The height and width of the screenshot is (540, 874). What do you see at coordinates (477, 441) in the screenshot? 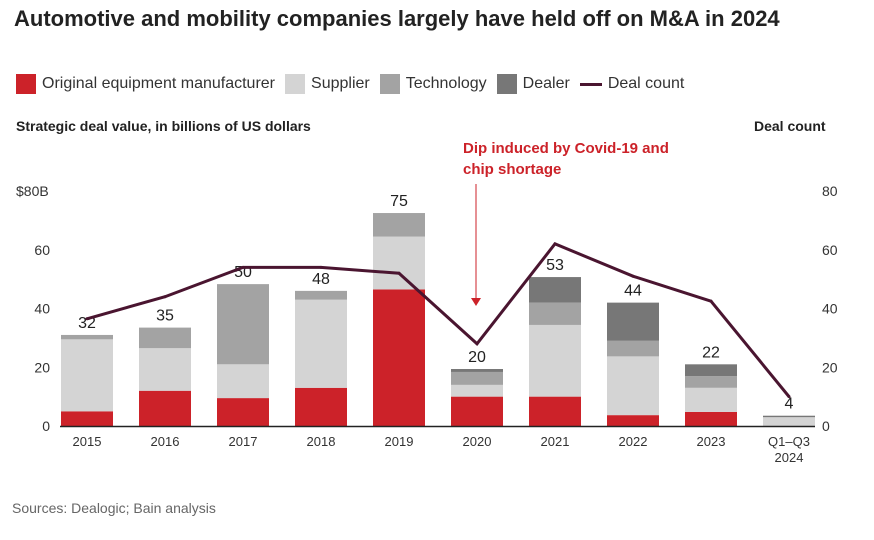
I see `x-tick-label: 2020` at bounding box center [477, 441].